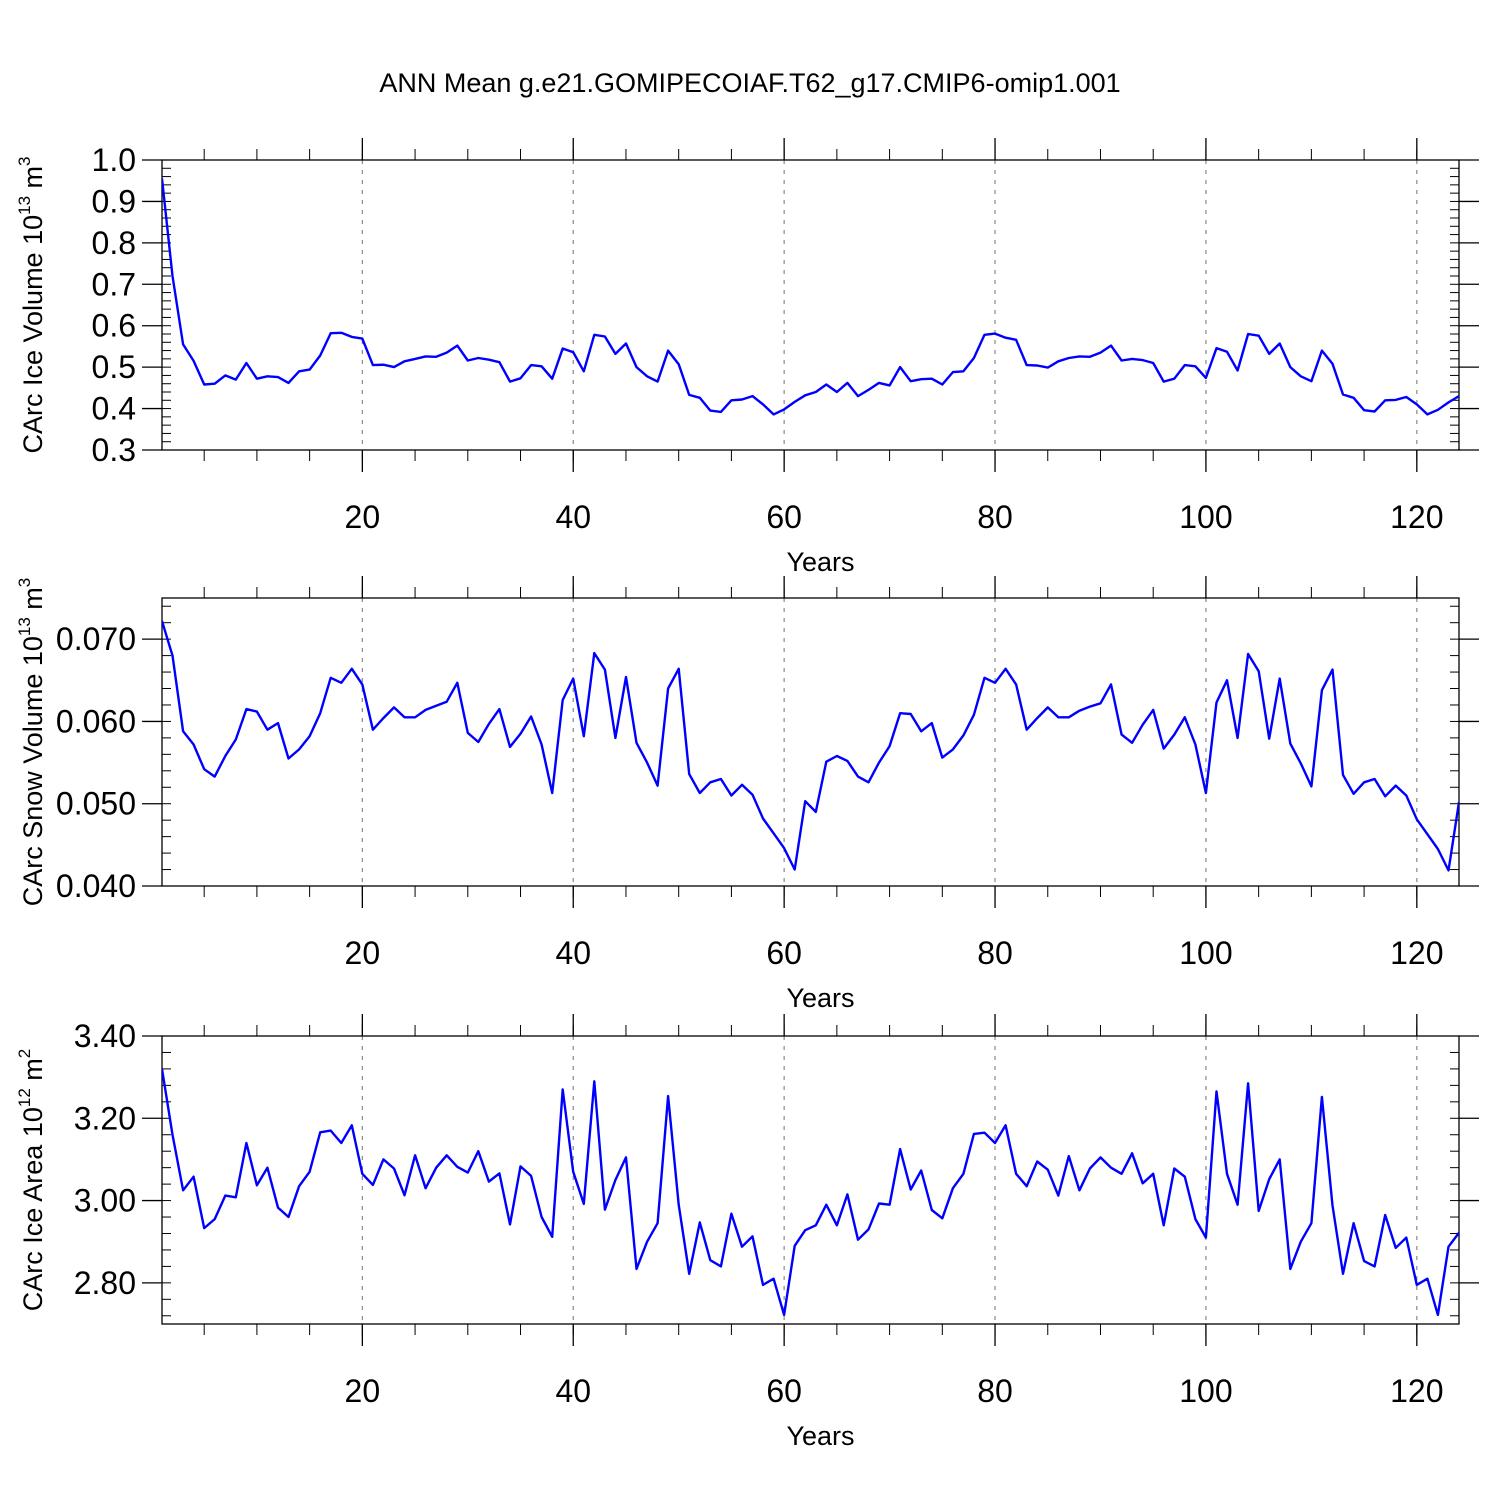  What do you see at coordinates (96, 721) in the screenshot?
I see `y-tick-label: 0.060` at bounding box center [96, 721].